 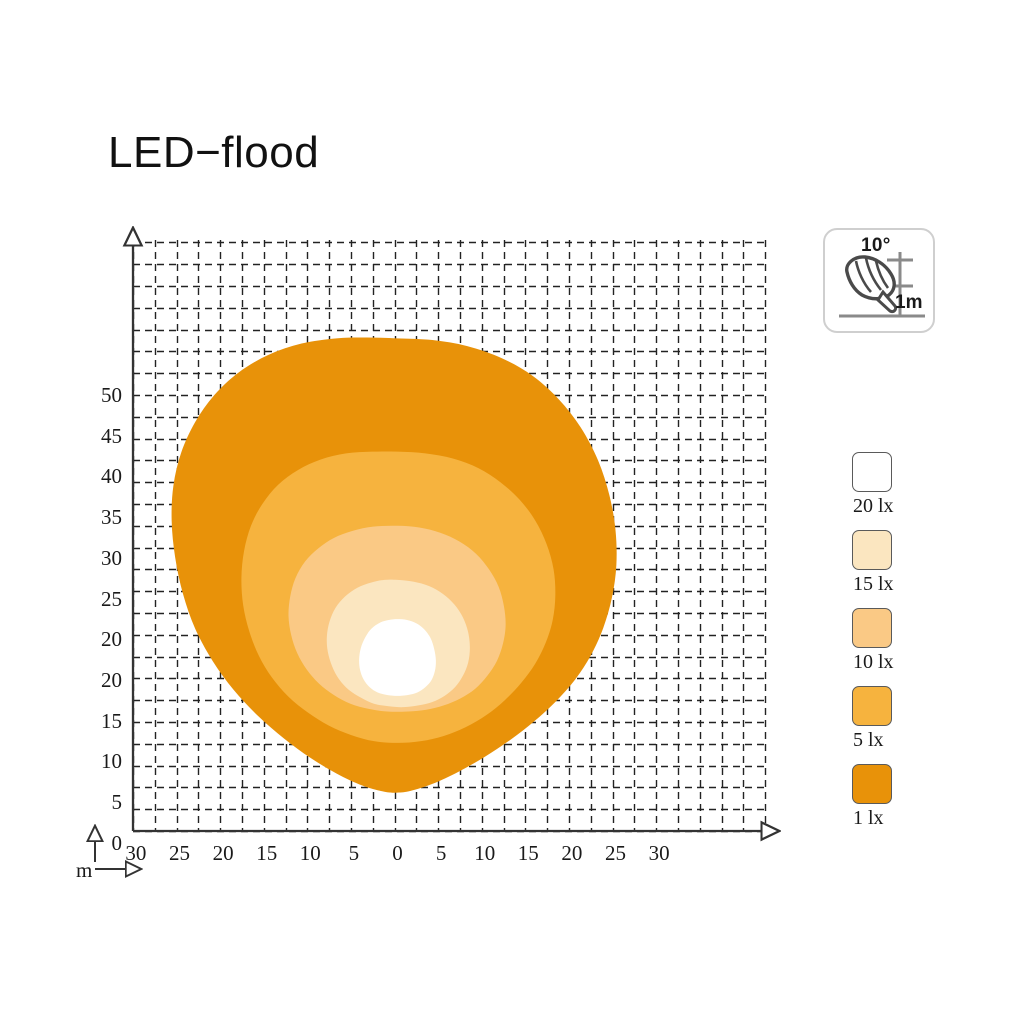 I want to click on page-title: LED−flood, so click(x=214, y=152).